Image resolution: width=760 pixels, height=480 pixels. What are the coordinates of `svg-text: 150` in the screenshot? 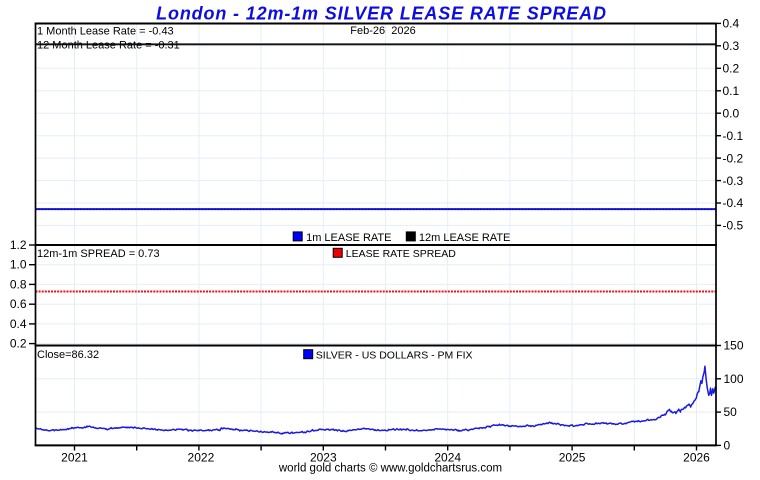 It's located at (734, 346).